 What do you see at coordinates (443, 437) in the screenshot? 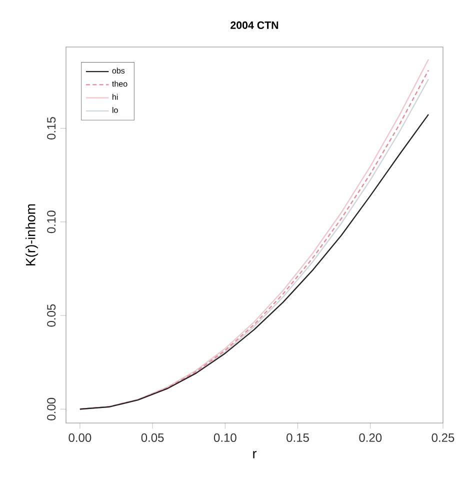
I see `x-tick-label: 0.25` at bounding box center [443, 437].